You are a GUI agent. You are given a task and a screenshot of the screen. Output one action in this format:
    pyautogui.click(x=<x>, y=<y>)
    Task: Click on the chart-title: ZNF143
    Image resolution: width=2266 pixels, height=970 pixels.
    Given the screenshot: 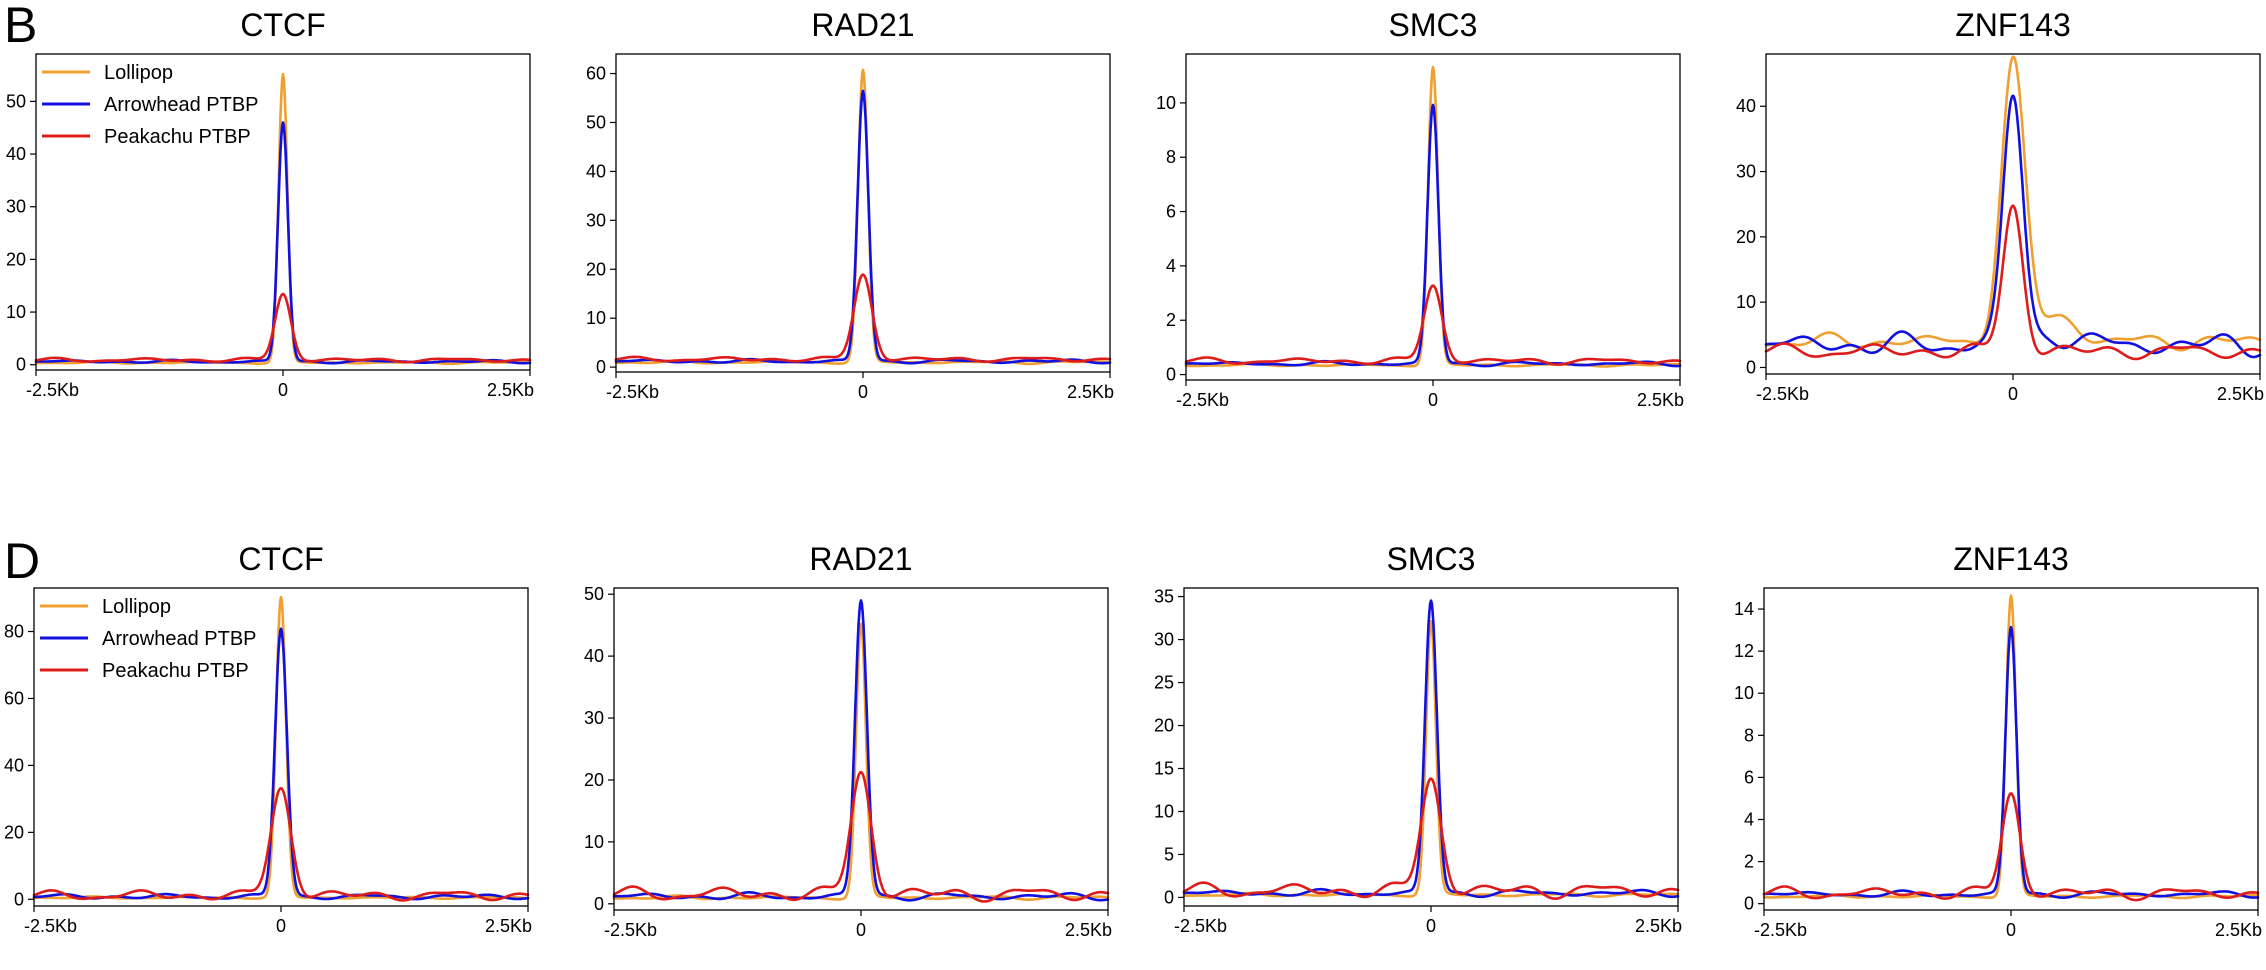 What is the action you would take?
    pyautogui.click(x=2011, y=559)
    